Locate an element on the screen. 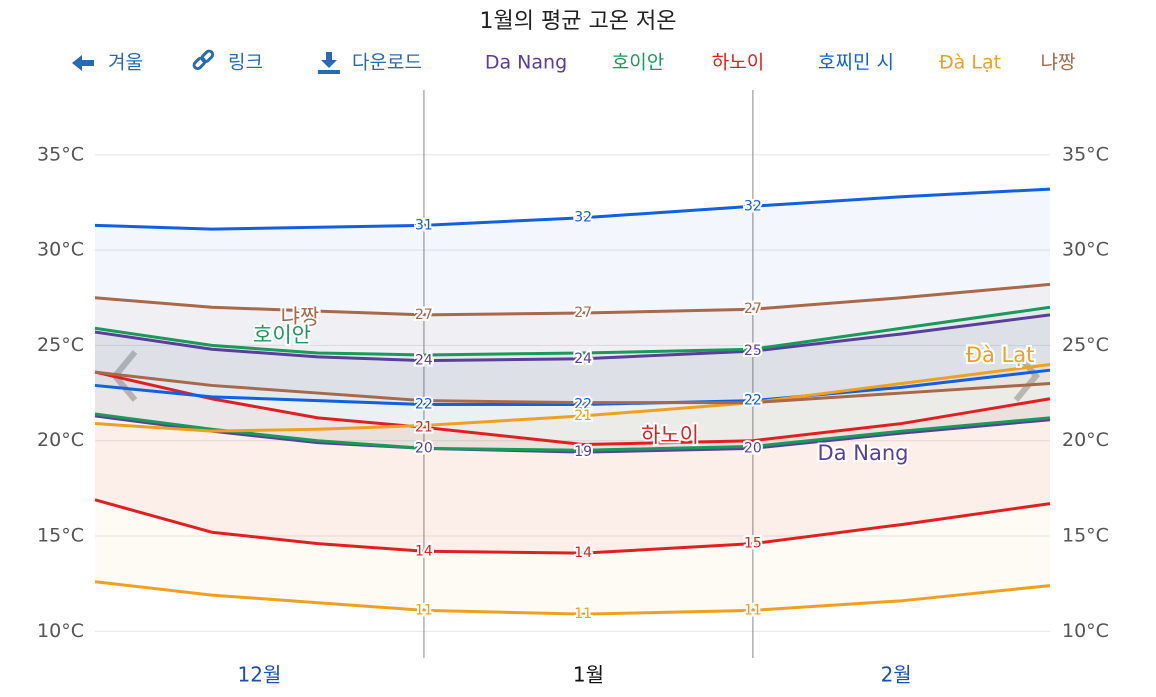 Image resolution: width=1156 pixels, height=697 pixels. data-label: 25 is located at coordinates (753, 351).